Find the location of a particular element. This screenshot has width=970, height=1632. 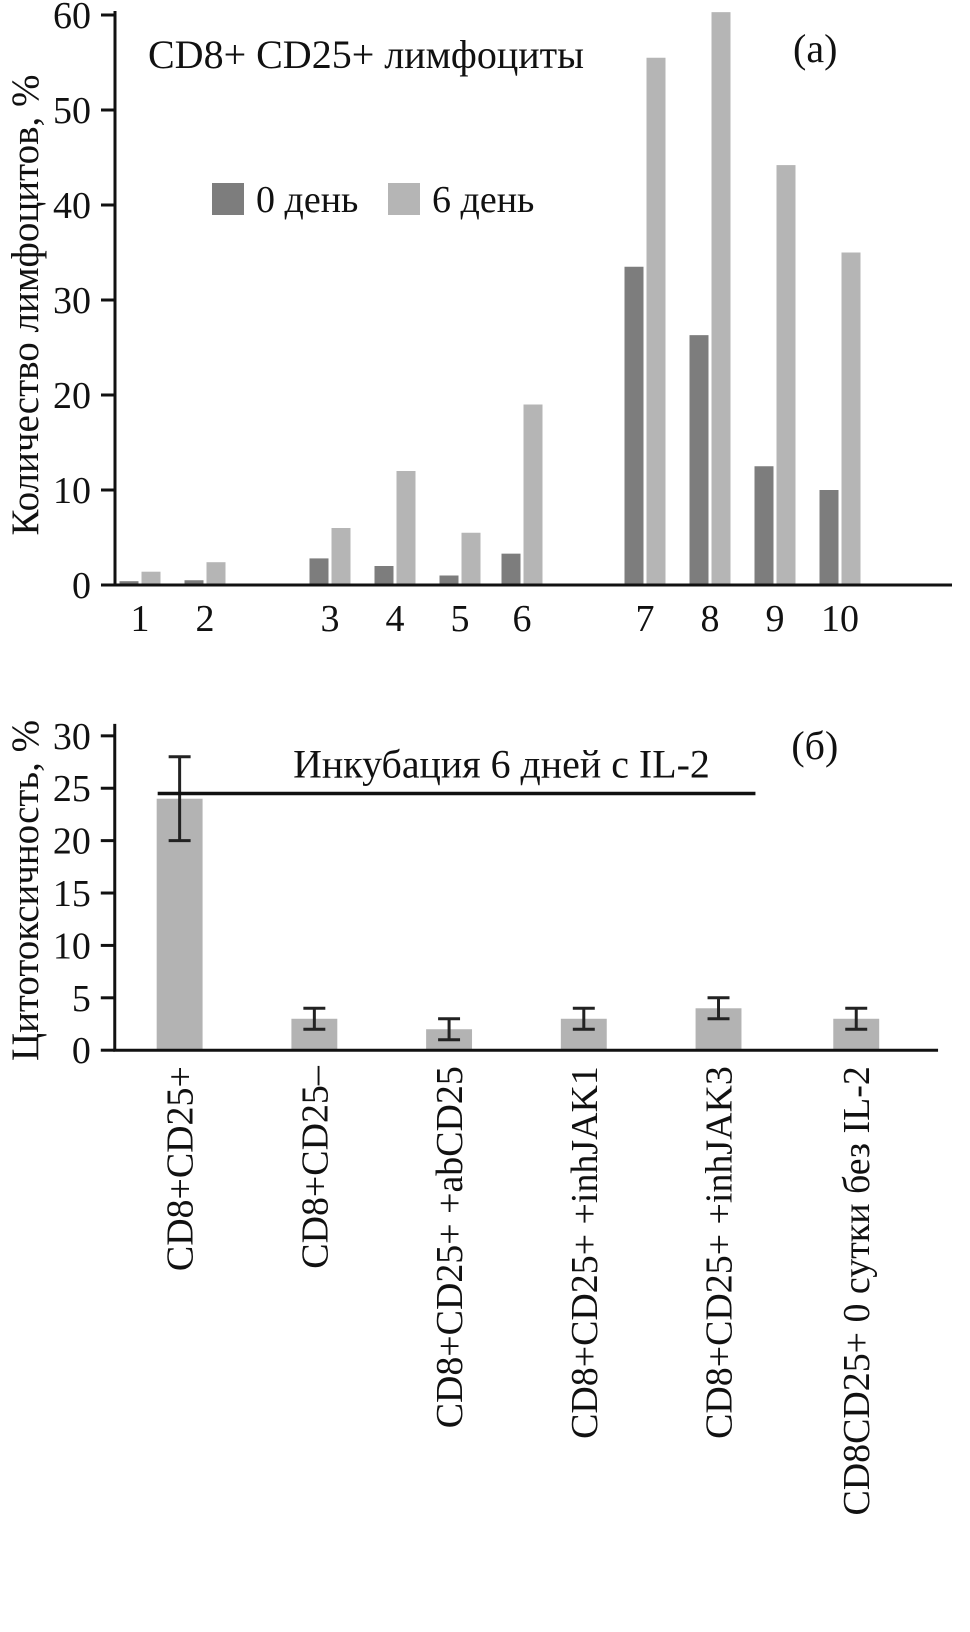

bar-series0-group5 is located at coordinates (449, 580).